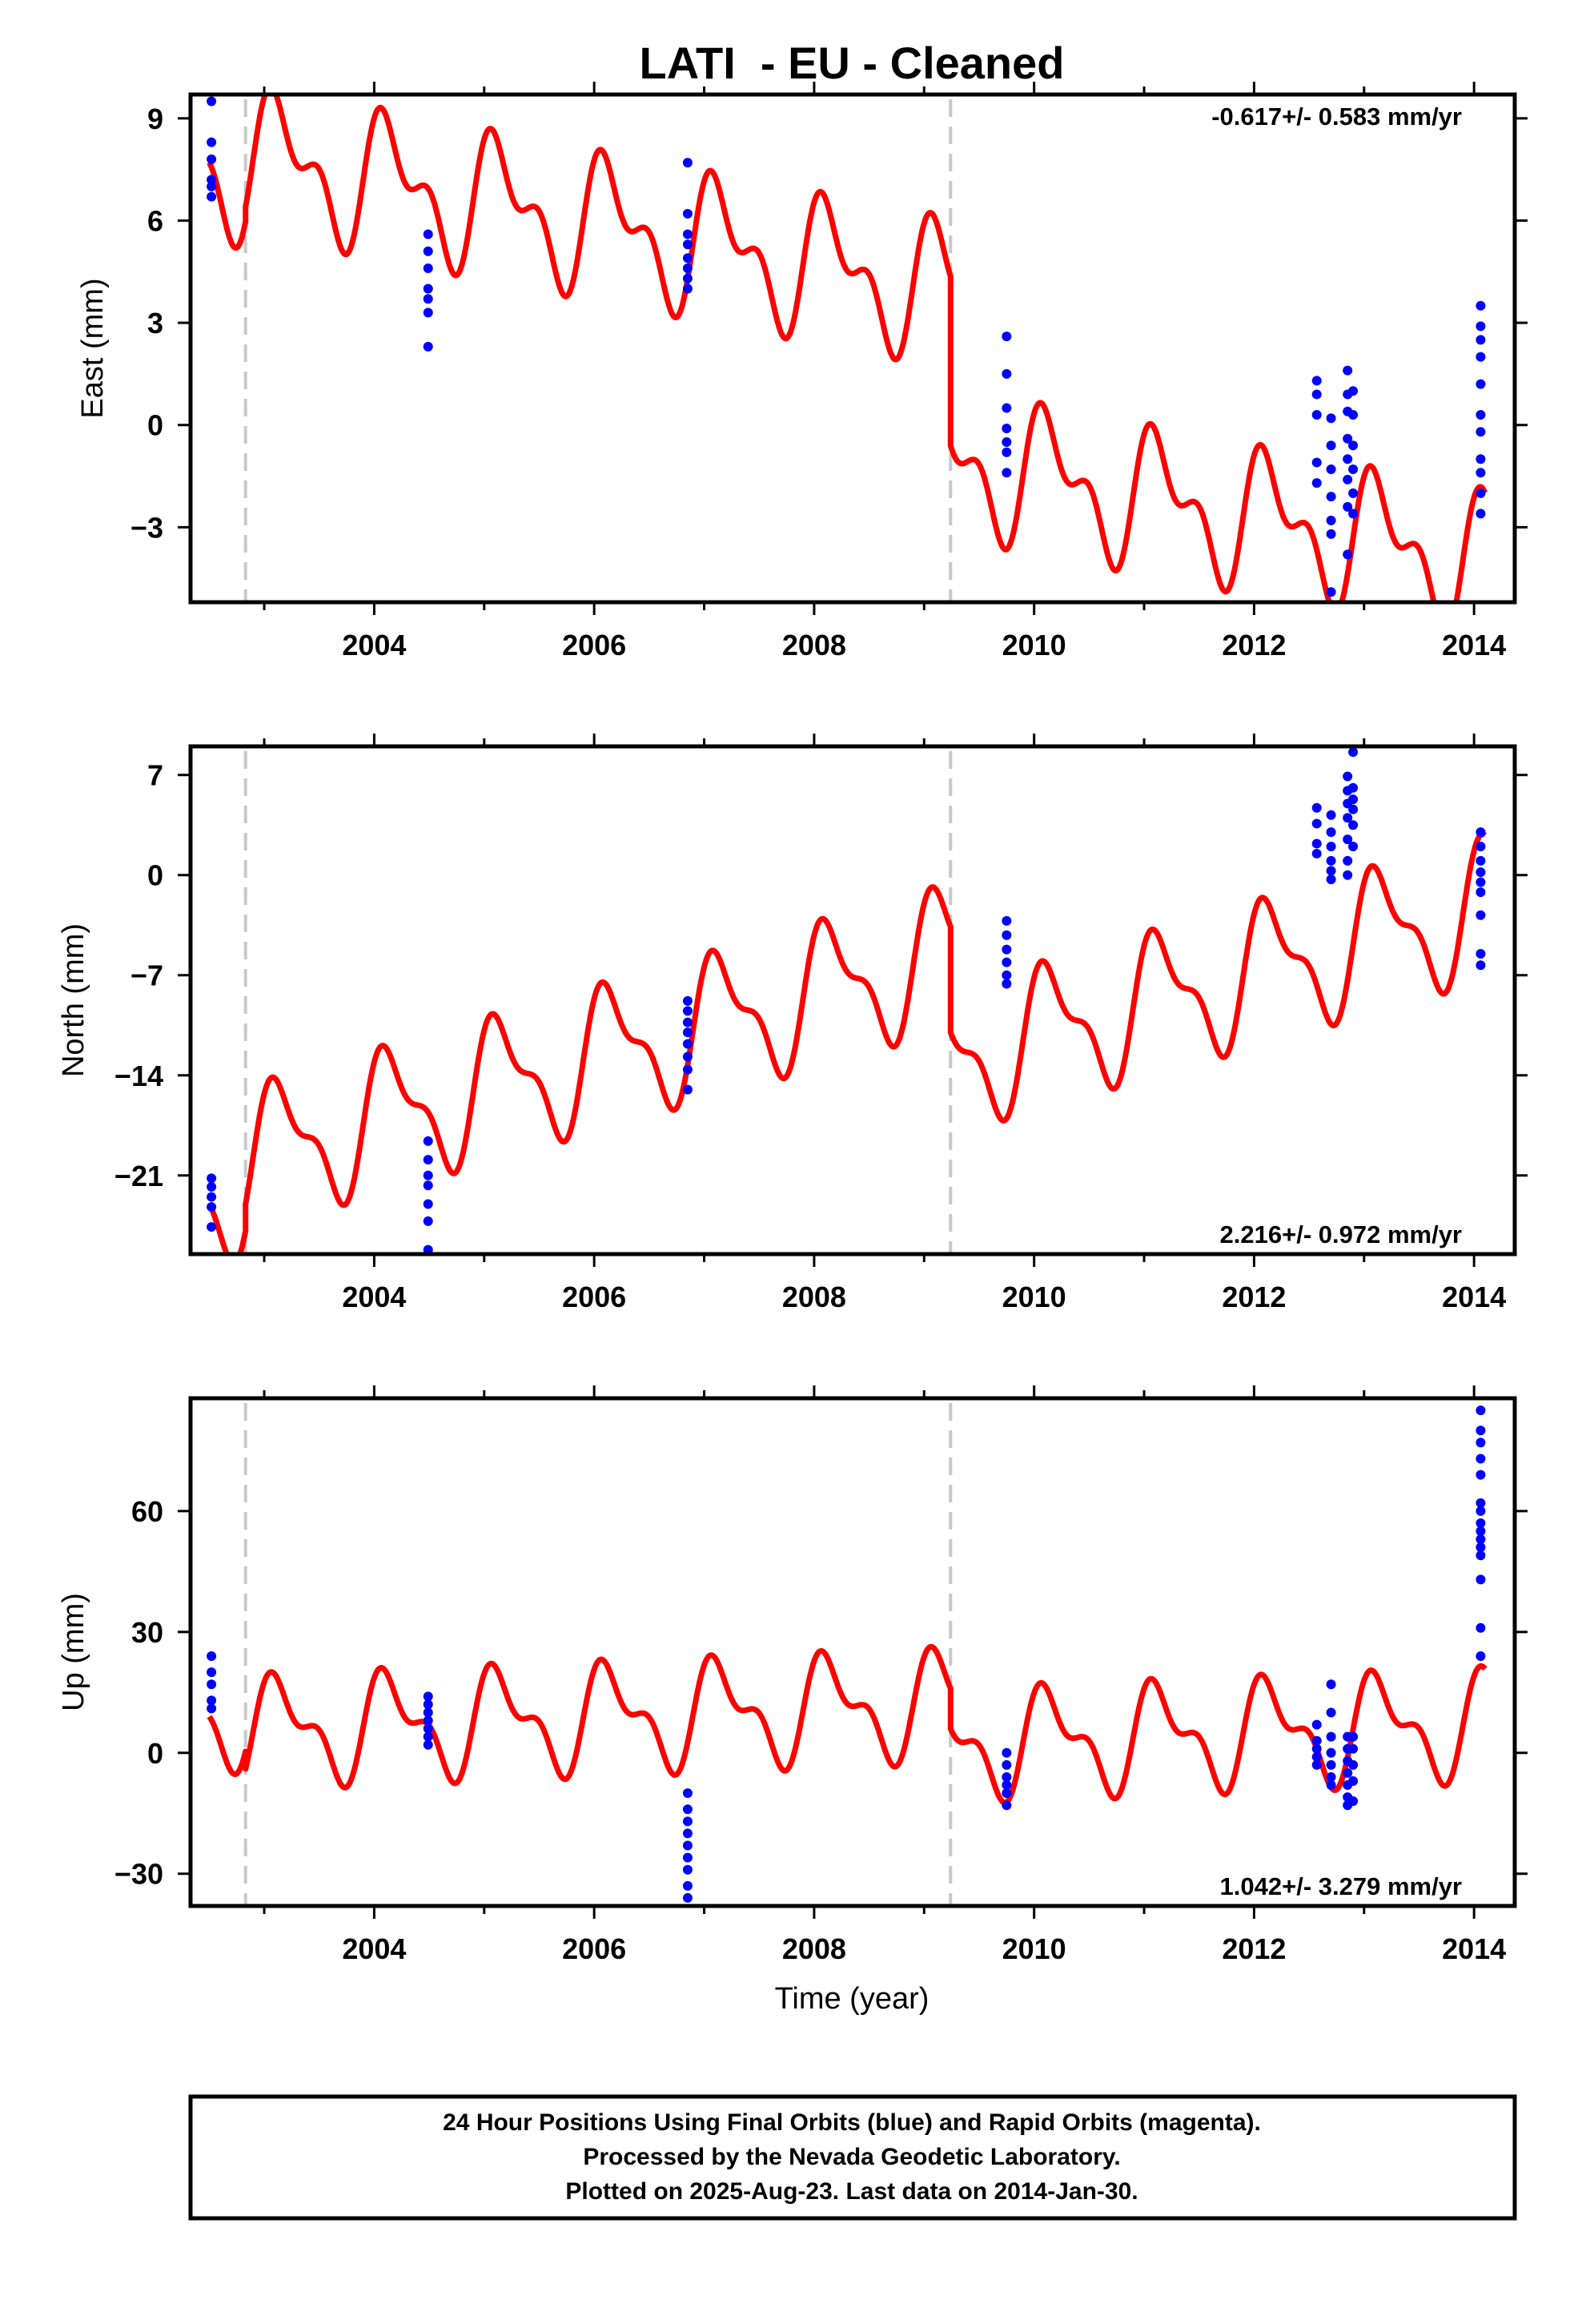 Image resolution: width=1582 pixels, height=2324 pixels. What do you see at coordinates (594, 1297) in the screenshot?
I see `north-x-tick-label-2006: 2006` at bounding box center [594, 1297].